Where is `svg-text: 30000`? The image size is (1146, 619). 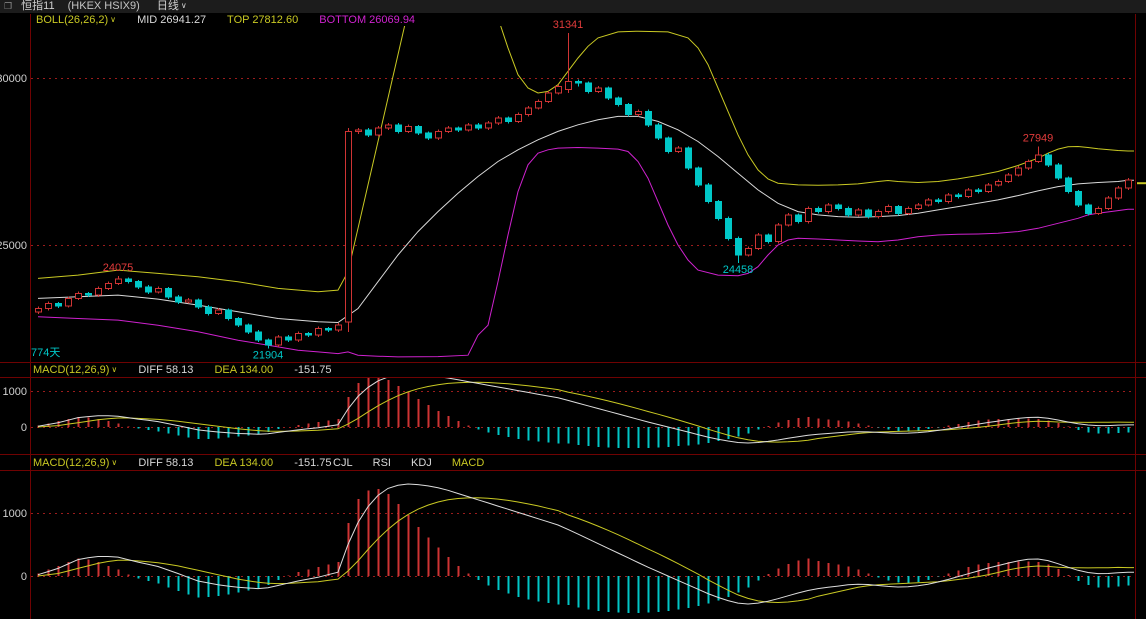
svg-text: 30000 is located at coordinates (13, 79).